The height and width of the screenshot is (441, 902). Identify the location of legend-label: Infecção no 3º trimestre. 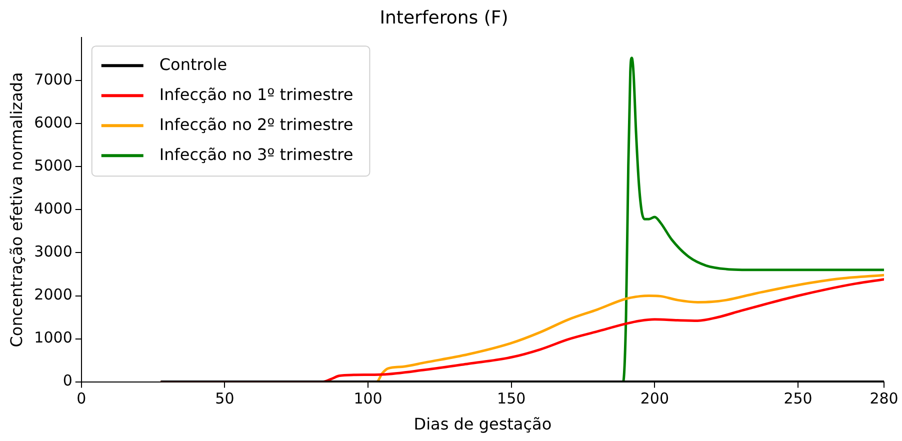
(256, 154).